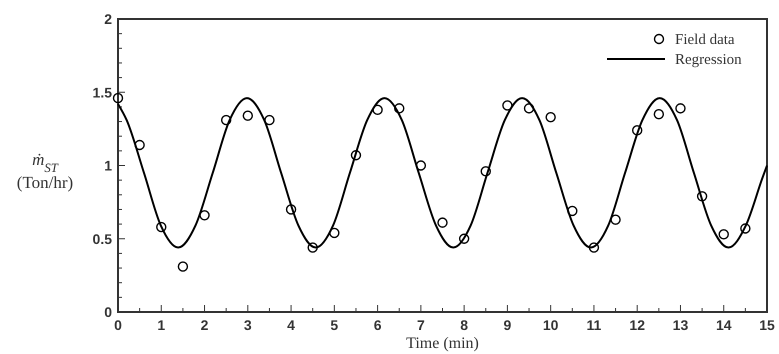  Describe the element at coordinates (204, 325) in the screenshot. I see `x-tick-label: 2` at that location.